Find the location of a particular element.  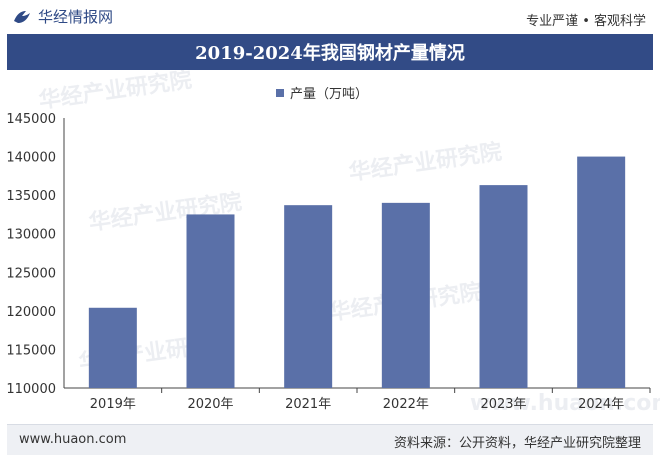

footer-site: www.huaon.com is located at coordinates (73, 439).